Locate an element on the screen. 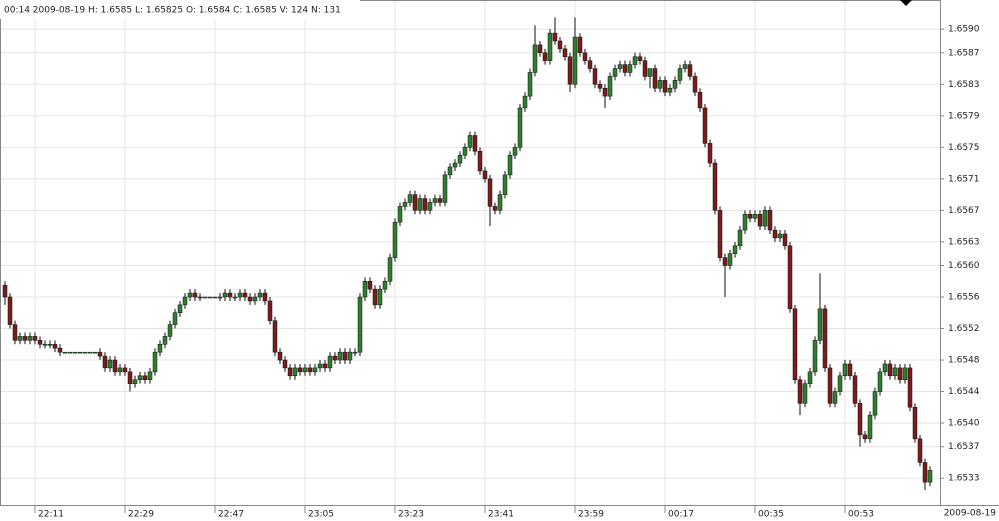 The image size is (999, 521). x-tick-label: 22:11 is located at coordinates (51, 515).